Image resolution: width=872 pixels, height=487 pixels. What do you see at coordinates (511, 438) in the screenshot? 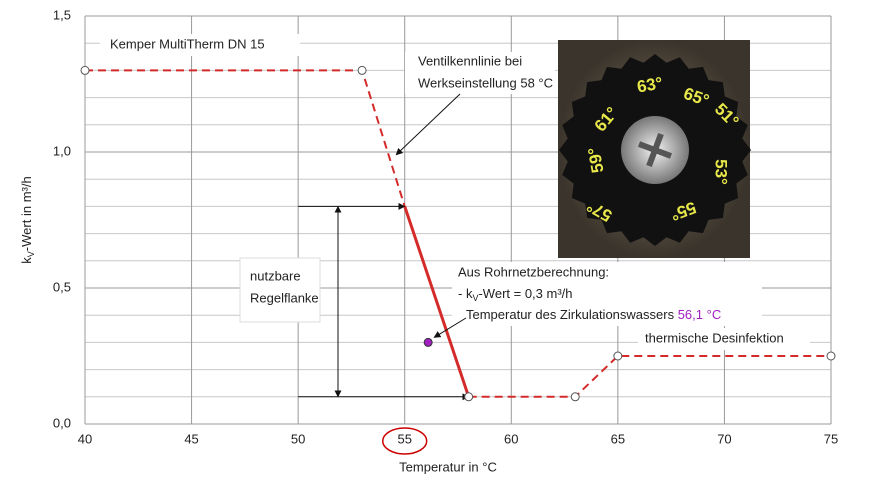
I see `x-tick-label: 60` at bounding box center [511, 438].